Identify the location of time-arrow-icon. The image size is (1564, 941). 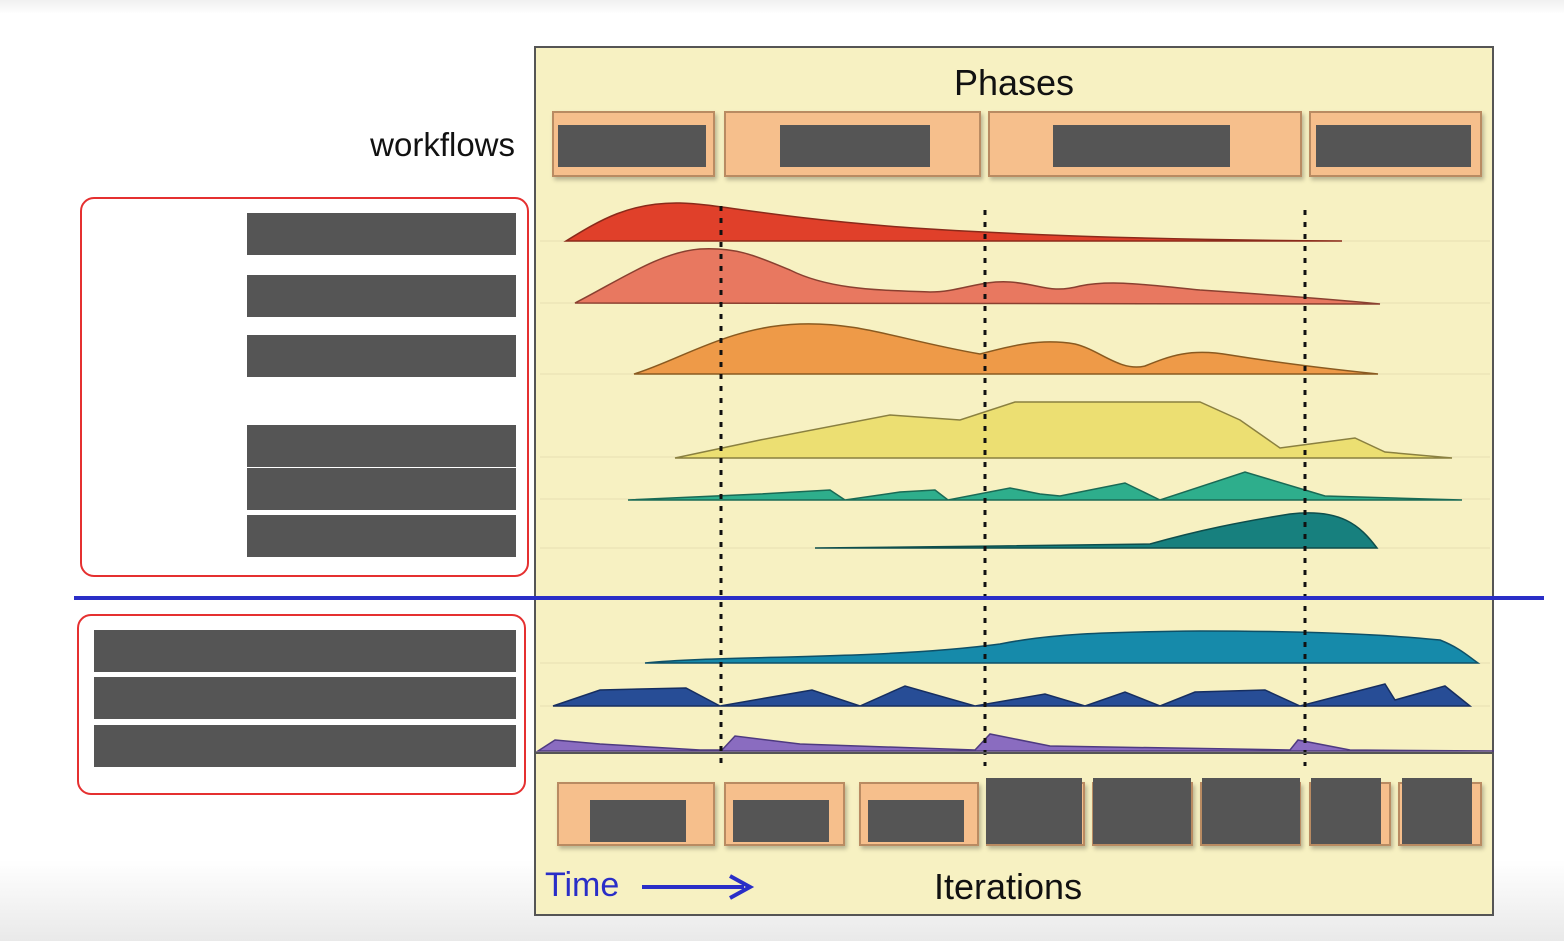
(698, 887).